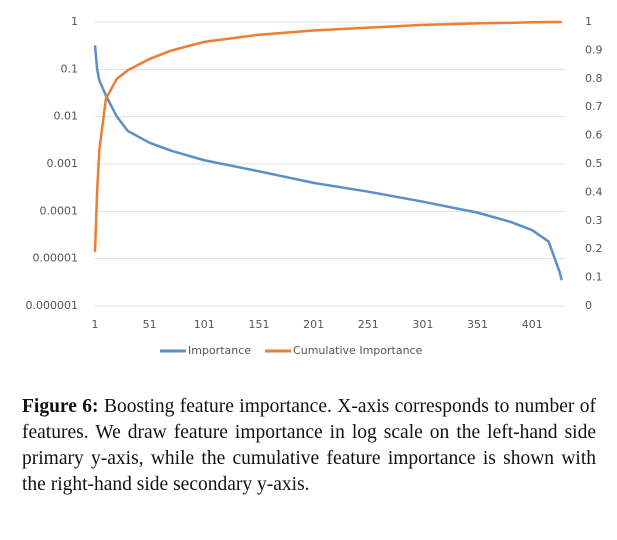  What do you see at coordinates (368, 324) in the screenshot?
I see `x-tick-label: 251` at bounding box center [368, 324].